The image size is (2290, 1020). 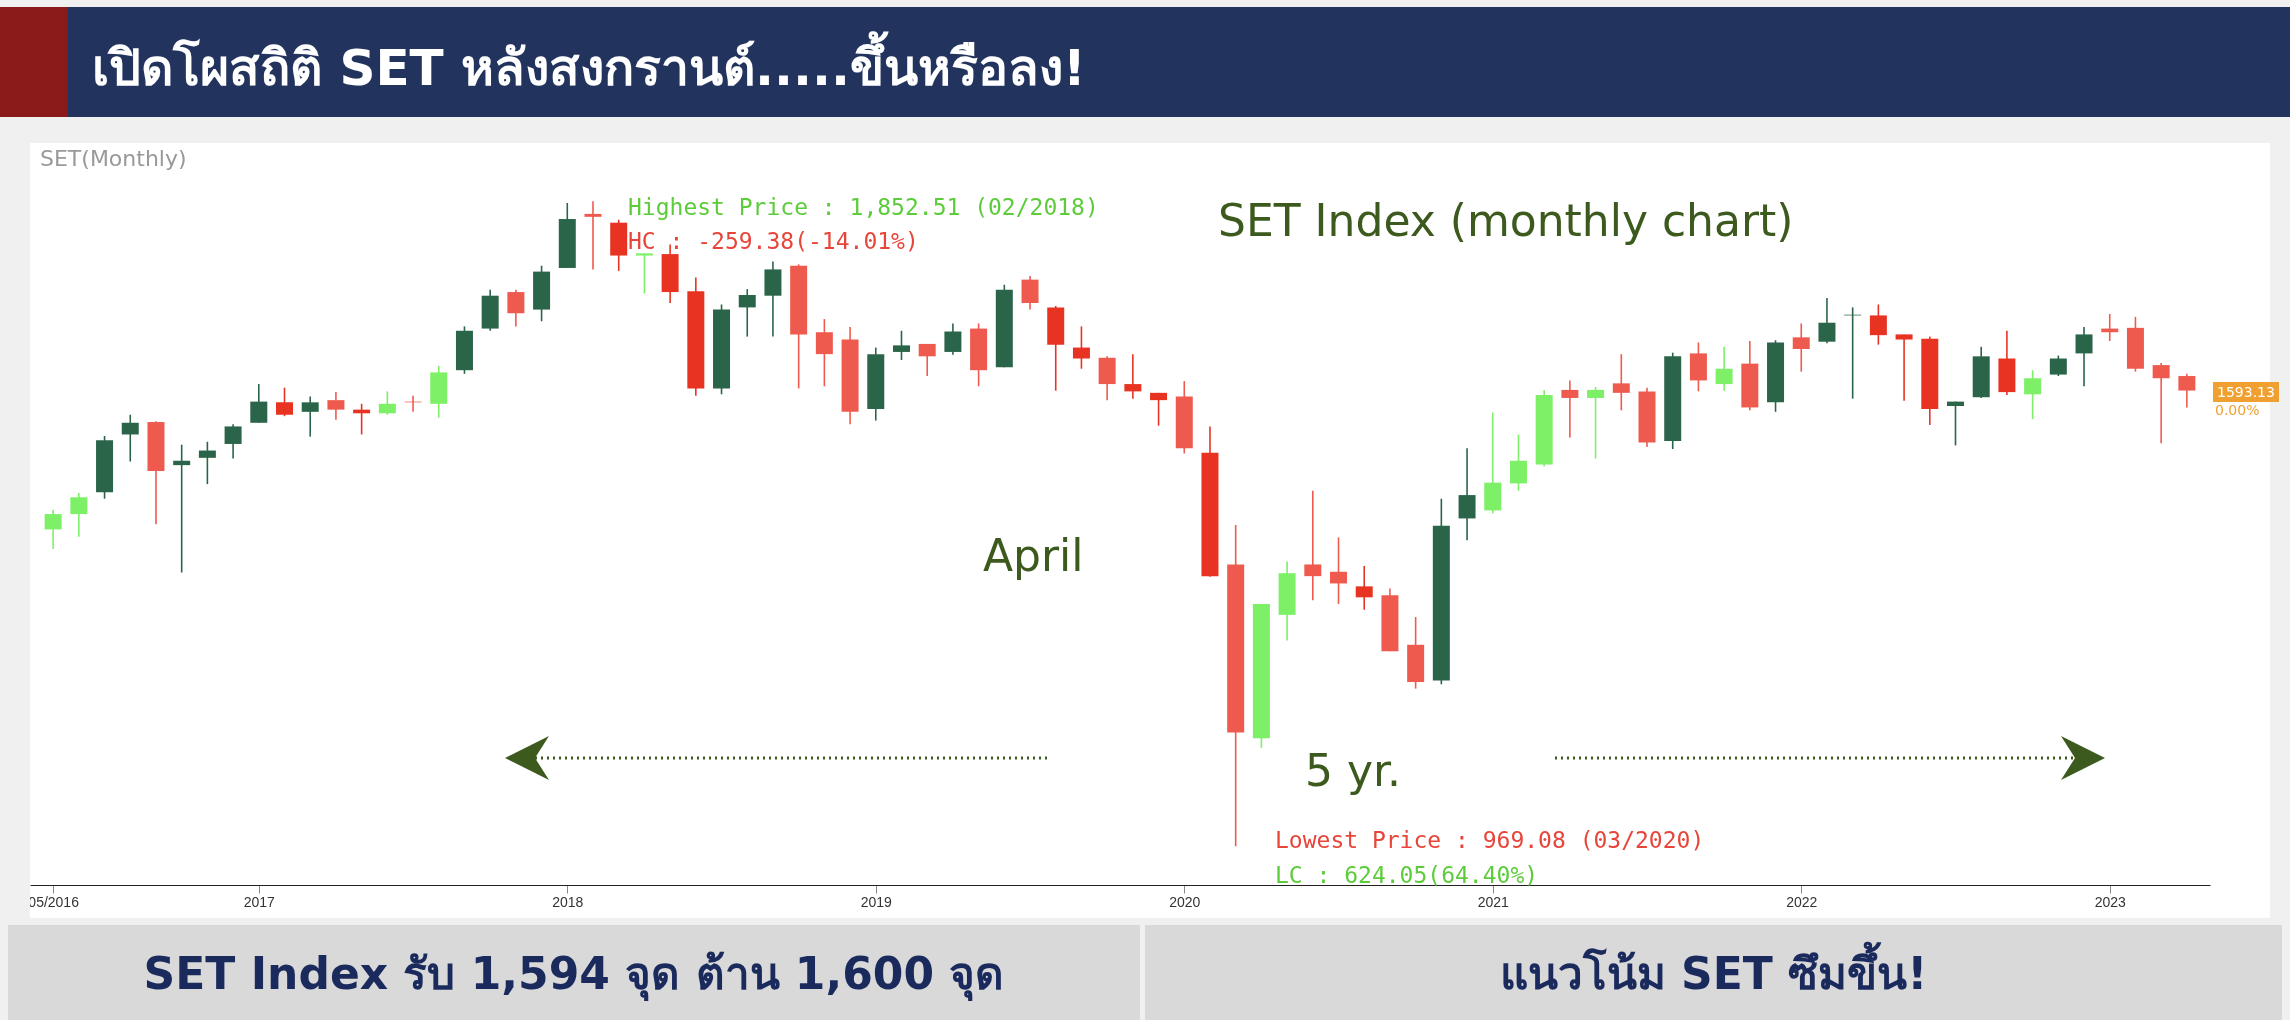 I want to click on text: แนวโน้ม SET ซึมขึ้น!, so click(x=1713, y=972).